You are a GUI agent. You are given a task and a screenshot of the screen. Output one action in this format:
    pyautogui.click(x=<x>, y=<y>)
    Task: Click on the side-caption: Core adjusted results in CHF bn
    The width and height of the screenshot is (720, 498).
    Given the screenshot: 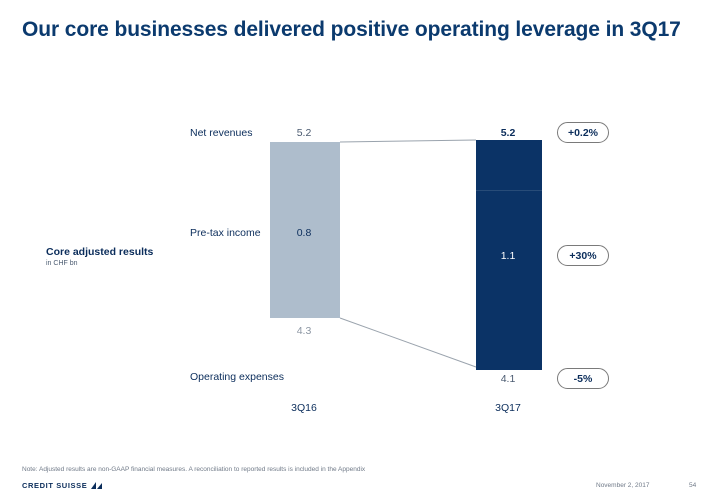 What is the action you would take?
    pyautogui.click(x=99, y=256)
    